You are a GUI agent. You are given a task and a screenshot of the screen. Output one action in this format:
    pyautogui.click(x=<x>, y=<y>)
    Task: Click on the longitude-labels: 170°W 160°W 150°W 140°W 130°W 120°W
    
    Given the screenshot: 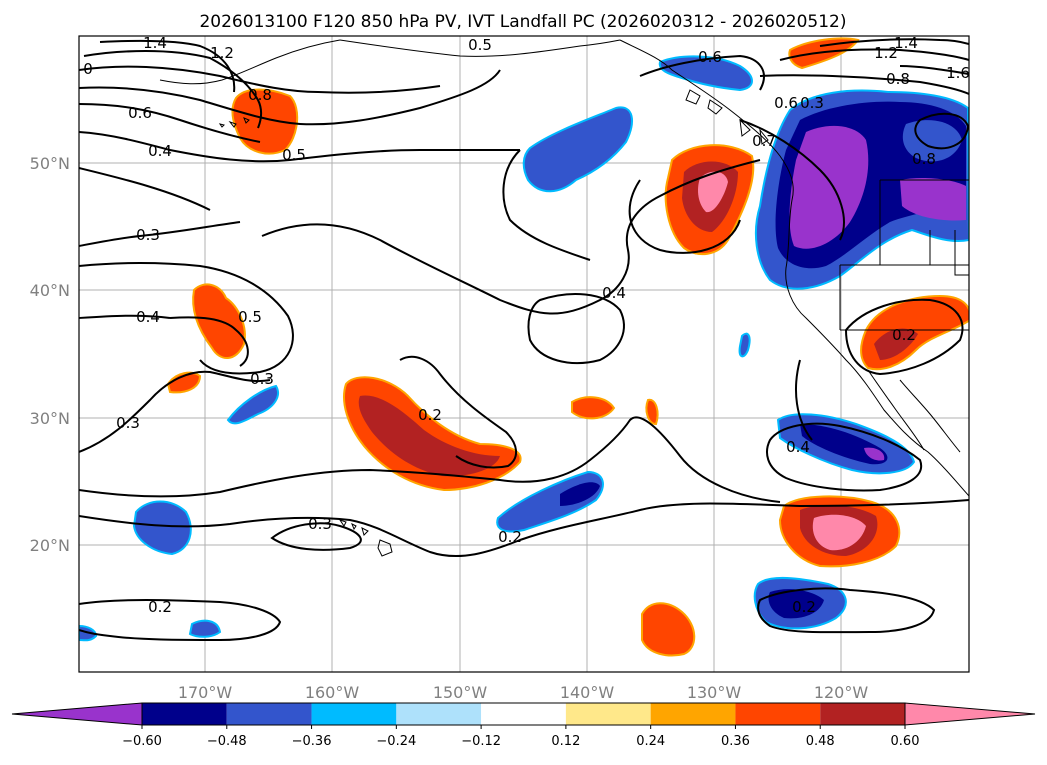 What is the action you would take?
    pyautogui.click(x=523, y=692)
    